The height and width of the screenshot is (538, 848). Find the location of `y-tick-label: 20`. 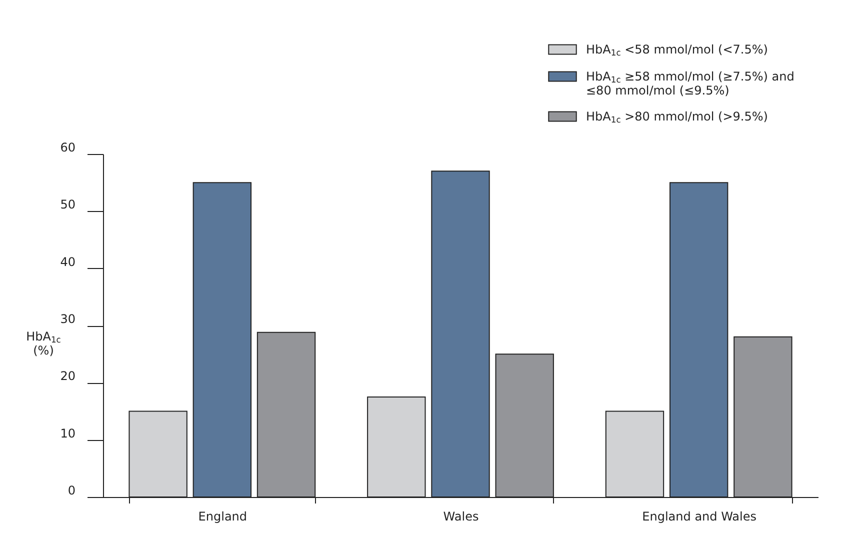

y-tick-label: 20 is located at coordinates (68, 376).